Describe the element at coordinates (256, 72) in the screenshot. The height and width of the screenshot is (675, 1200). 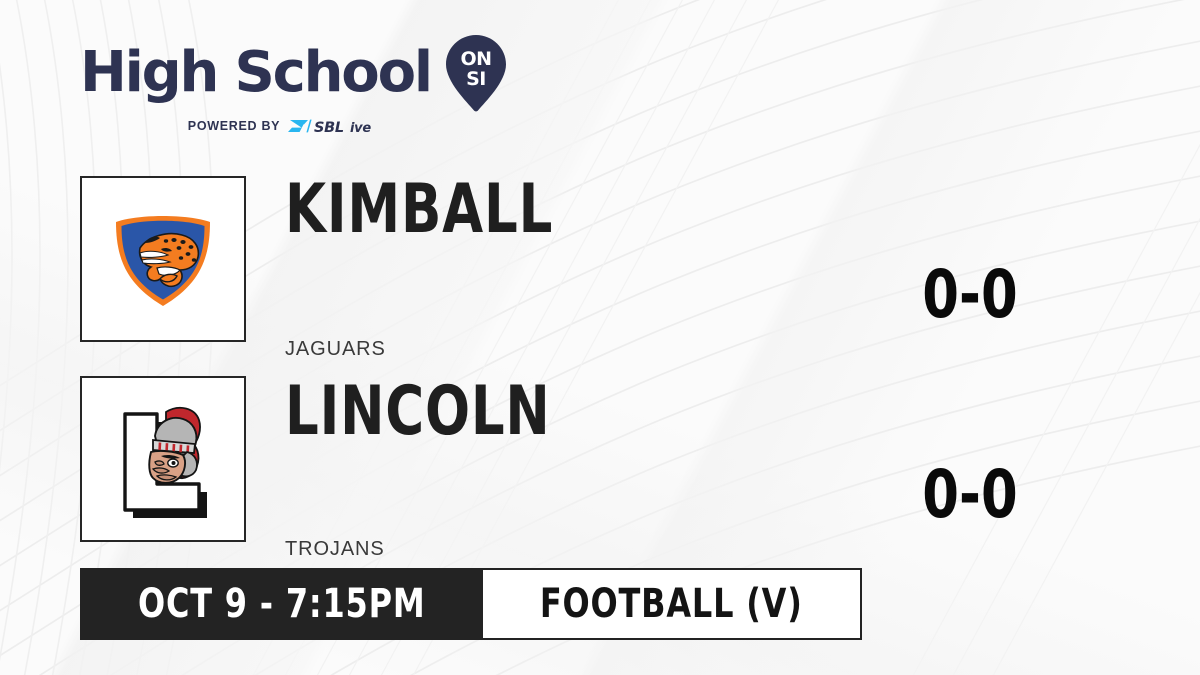
I see `brand-wordmark: High School` at that location.